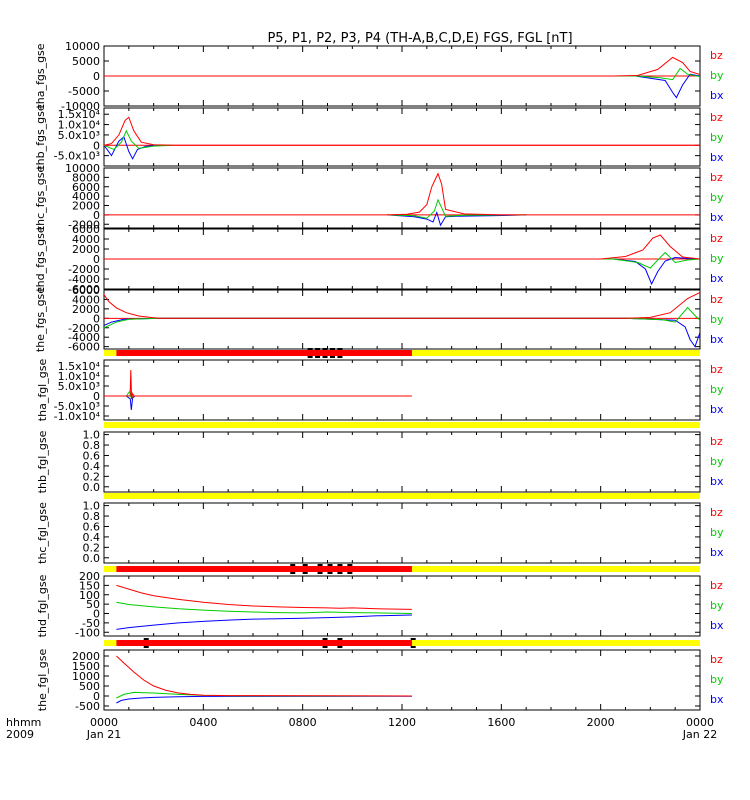 This screenshot has width=750, height=800. What do you see at coordinates (86, 676) in the screenshot?
I see `y-tick-label: 1000` at bounding box center [86, 676].